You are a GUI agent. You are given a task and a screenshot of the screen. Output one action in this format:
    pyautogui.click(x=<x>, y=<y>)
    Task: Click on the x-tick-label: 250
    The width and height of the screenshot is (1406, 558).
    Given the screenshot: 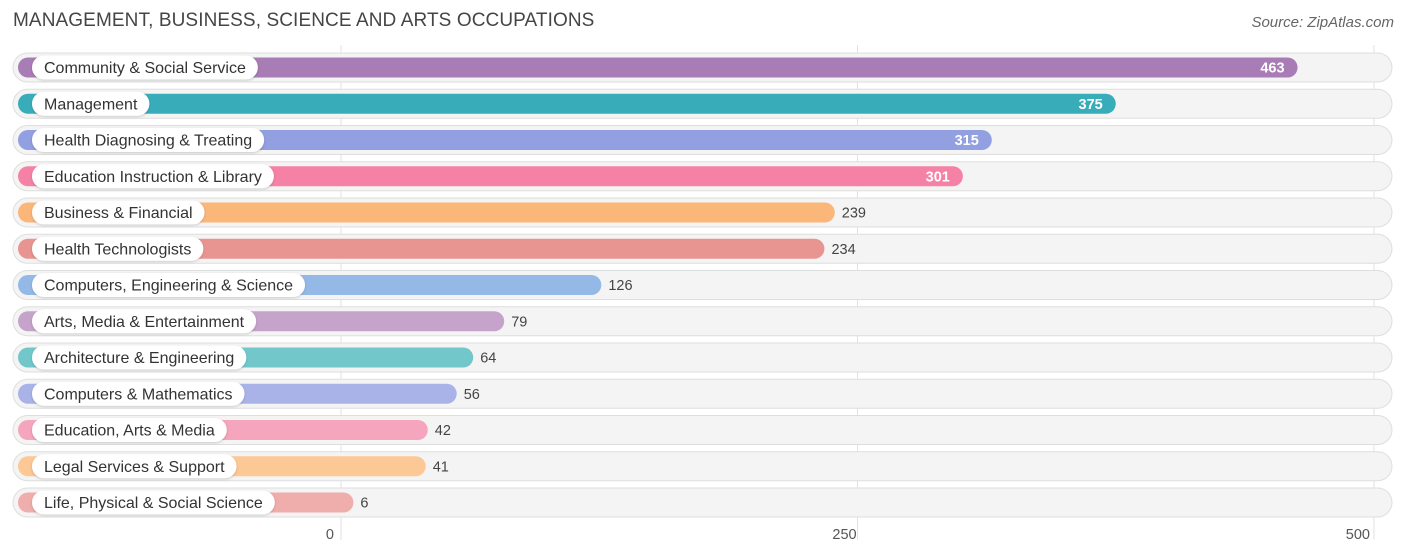 What is the action you would take?
    pyautogui.click(x=844, y=535)
    